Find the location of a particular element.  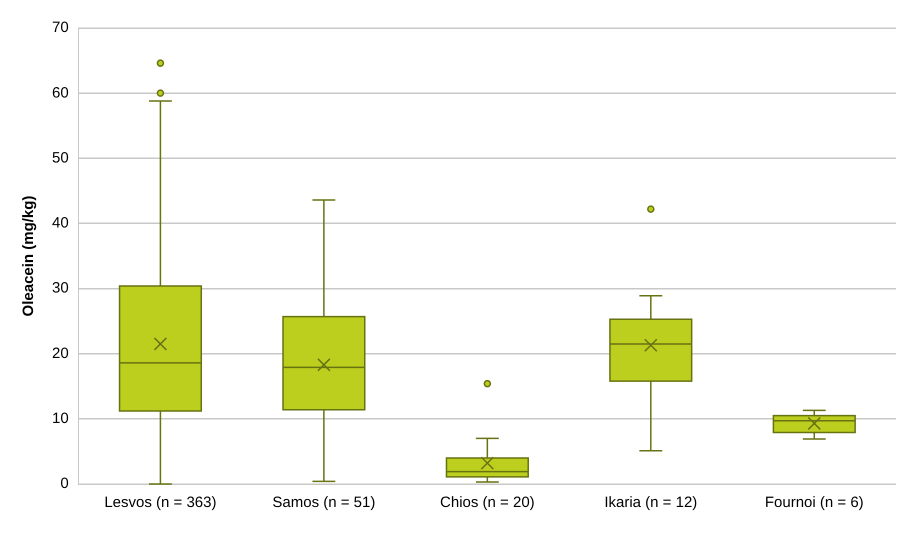

y-tick-label: 30 is located at coordinates (60, 288).